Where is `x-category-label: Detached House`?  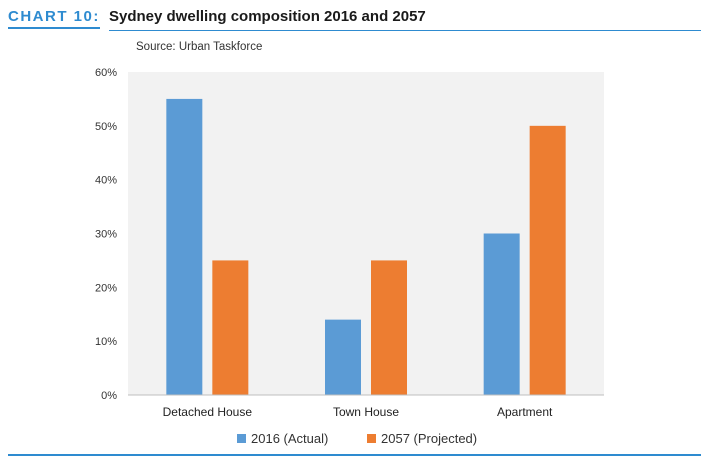
x-category-label: Detached House is located at coordinates (208, 412).